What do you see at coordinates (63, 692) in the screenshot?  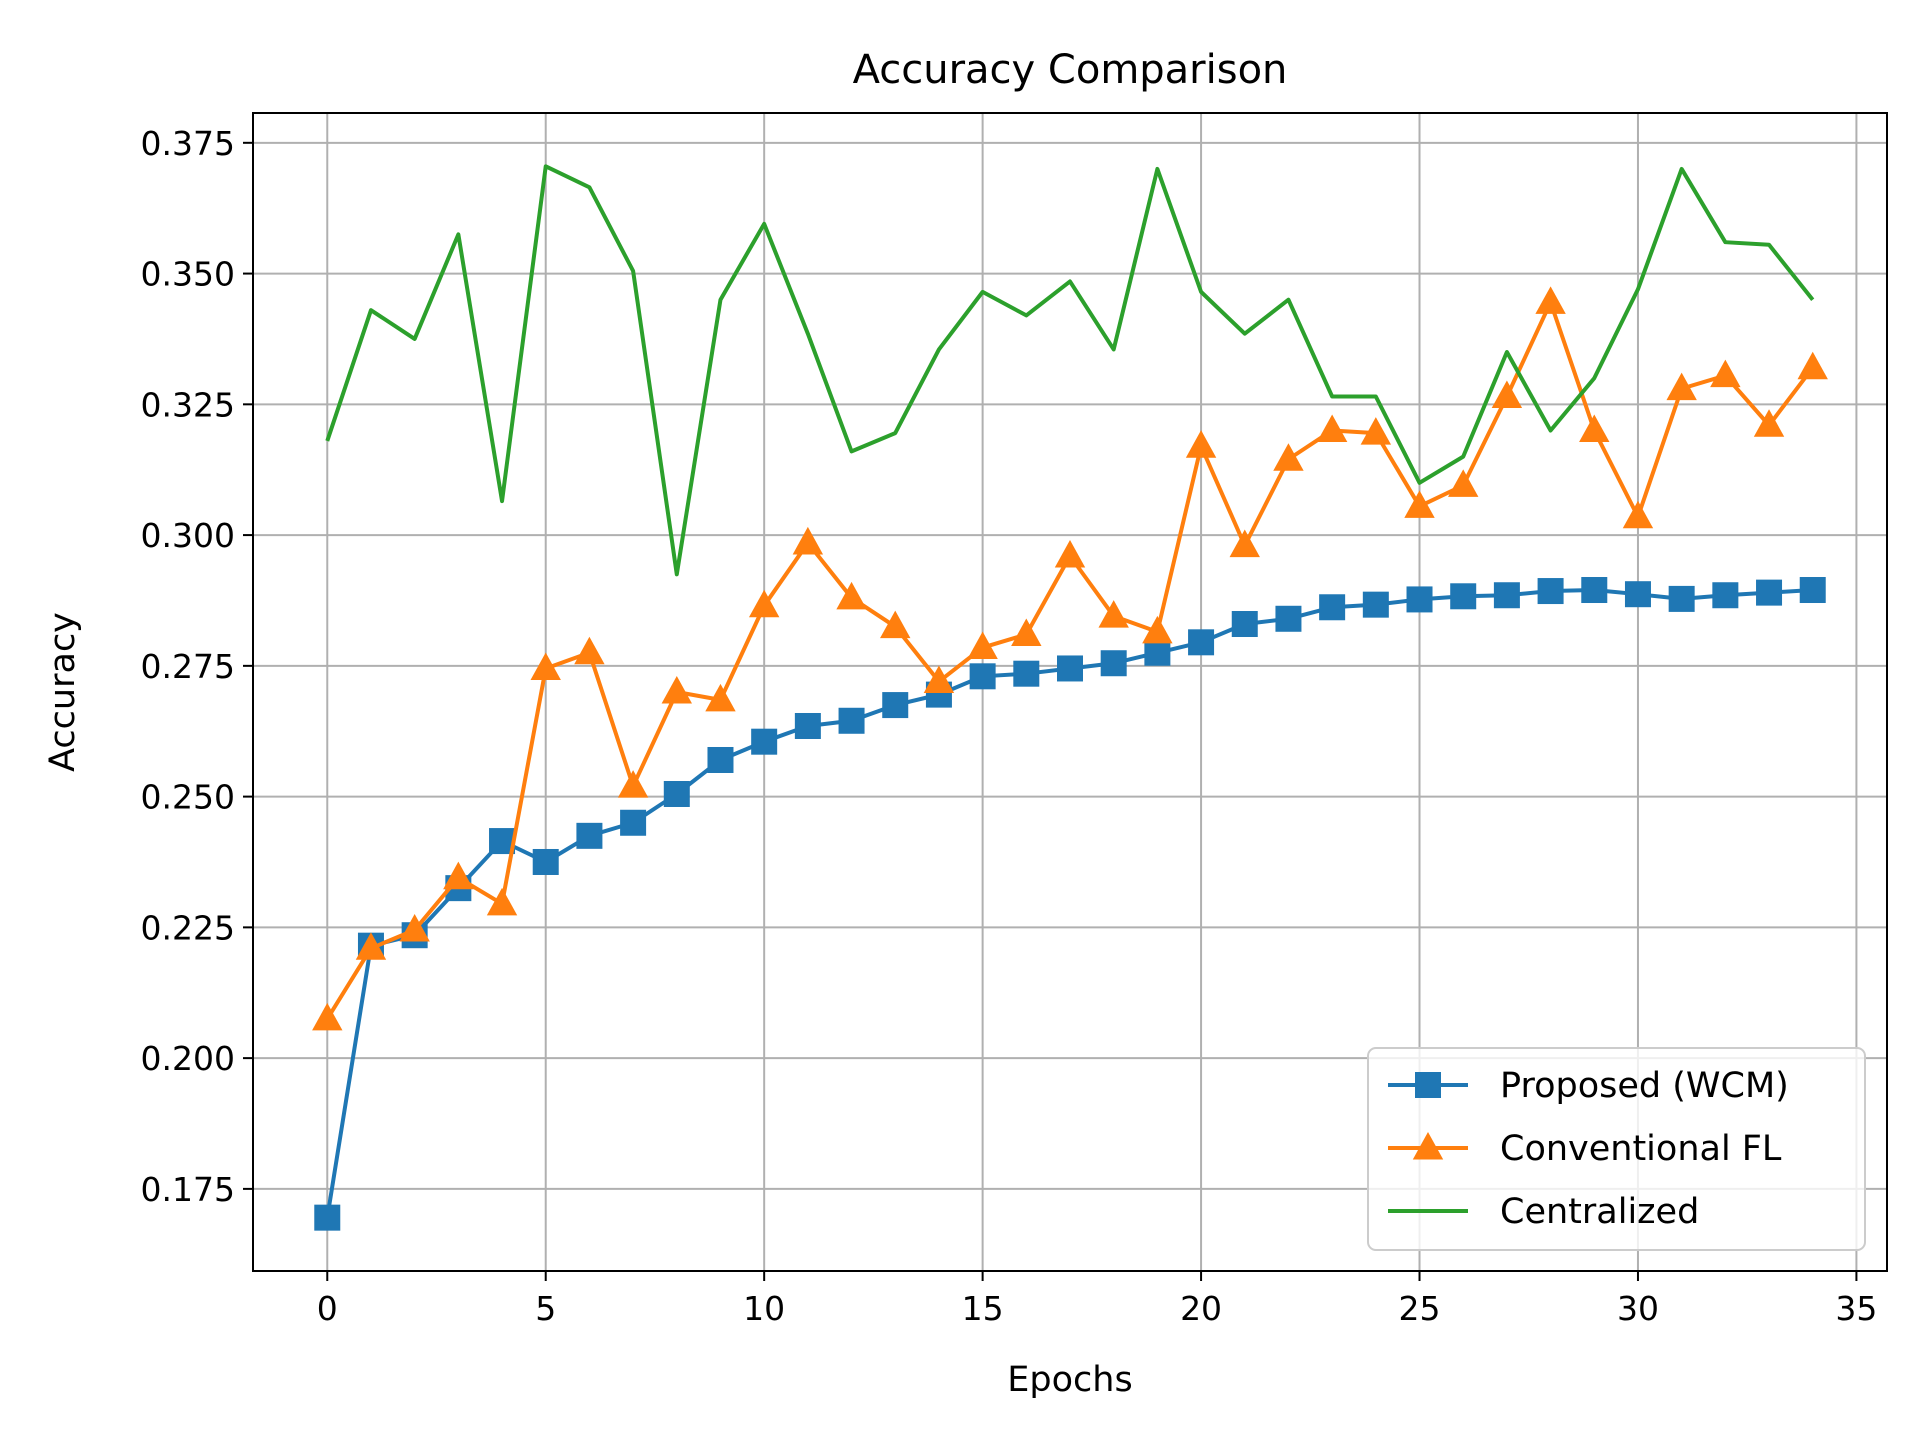 I see `y-axis-label: Accuracy` at bounding box center [63, 692].